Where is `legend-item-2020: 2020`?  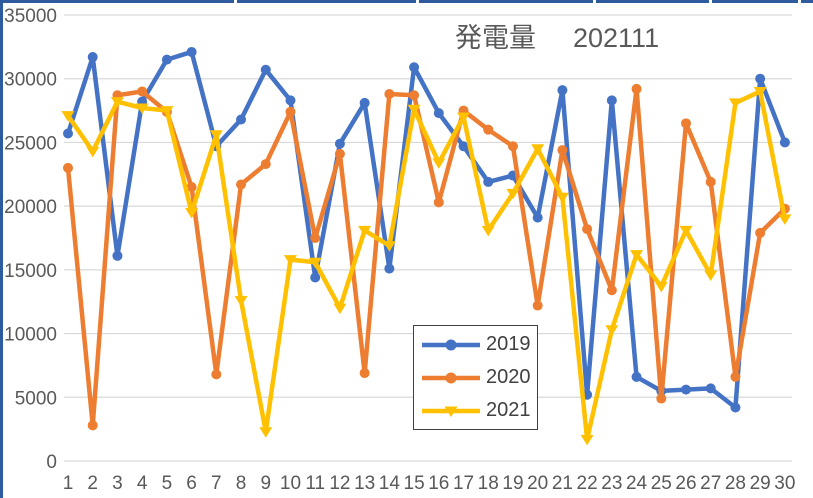 legend-item-2020: 2020 is located at coordinates (478, 378).